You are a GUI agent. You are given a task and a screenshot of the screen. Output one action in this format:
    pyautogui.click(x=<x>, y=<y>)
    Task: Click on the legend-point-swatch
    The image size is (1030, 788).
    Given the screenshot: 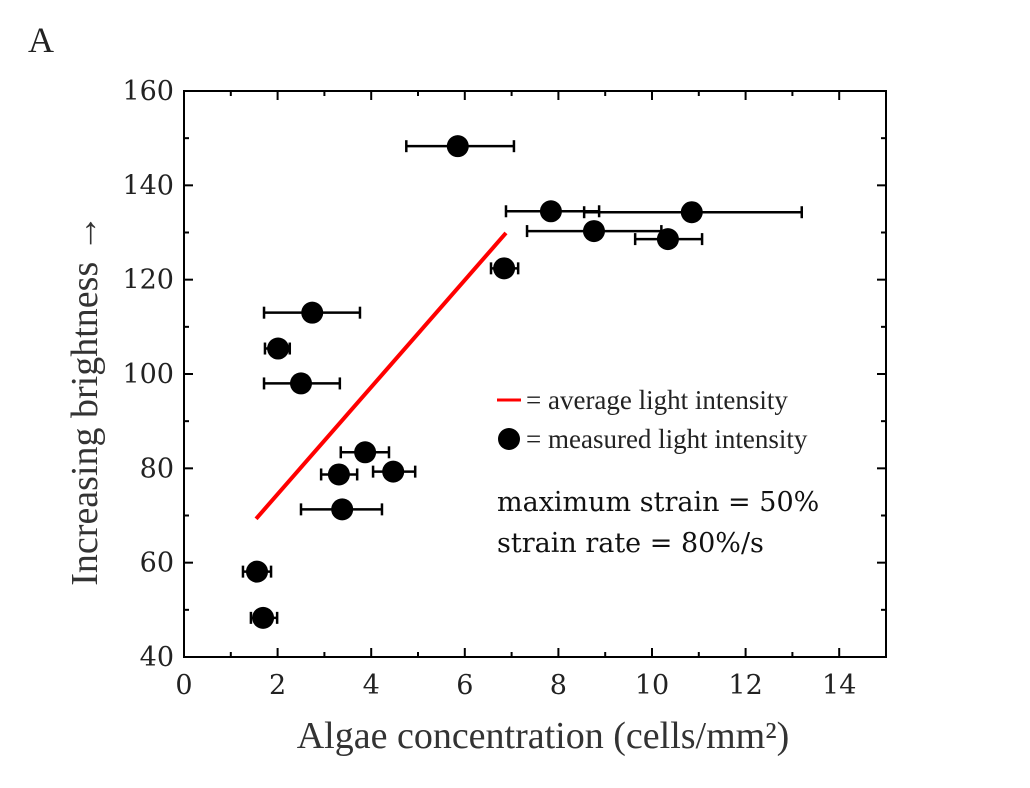 What is the action you would take?
    pyautogui.click(x=509, y=439)
    